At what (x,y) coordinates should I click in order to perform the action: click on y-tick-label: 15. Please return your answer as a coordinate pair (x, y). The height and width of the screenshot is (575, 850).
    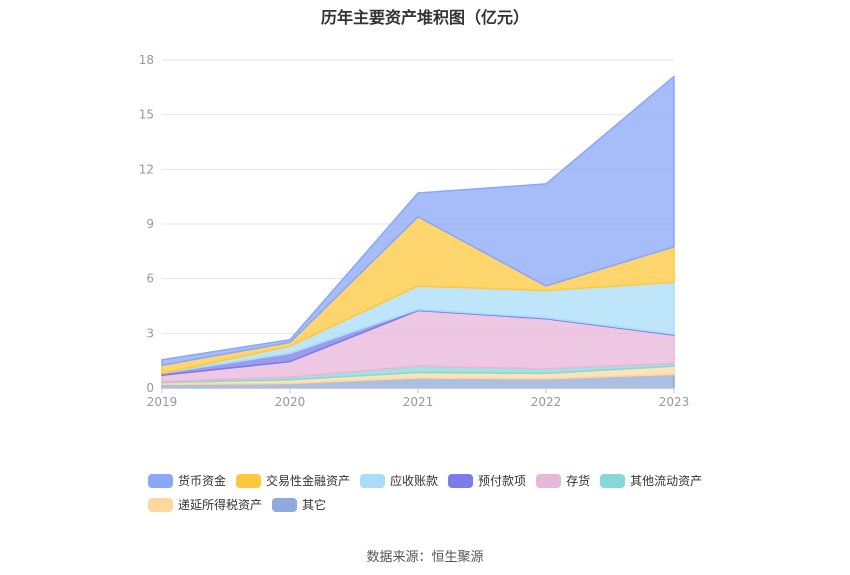
    Looking at the image, I should click on (146, 115).